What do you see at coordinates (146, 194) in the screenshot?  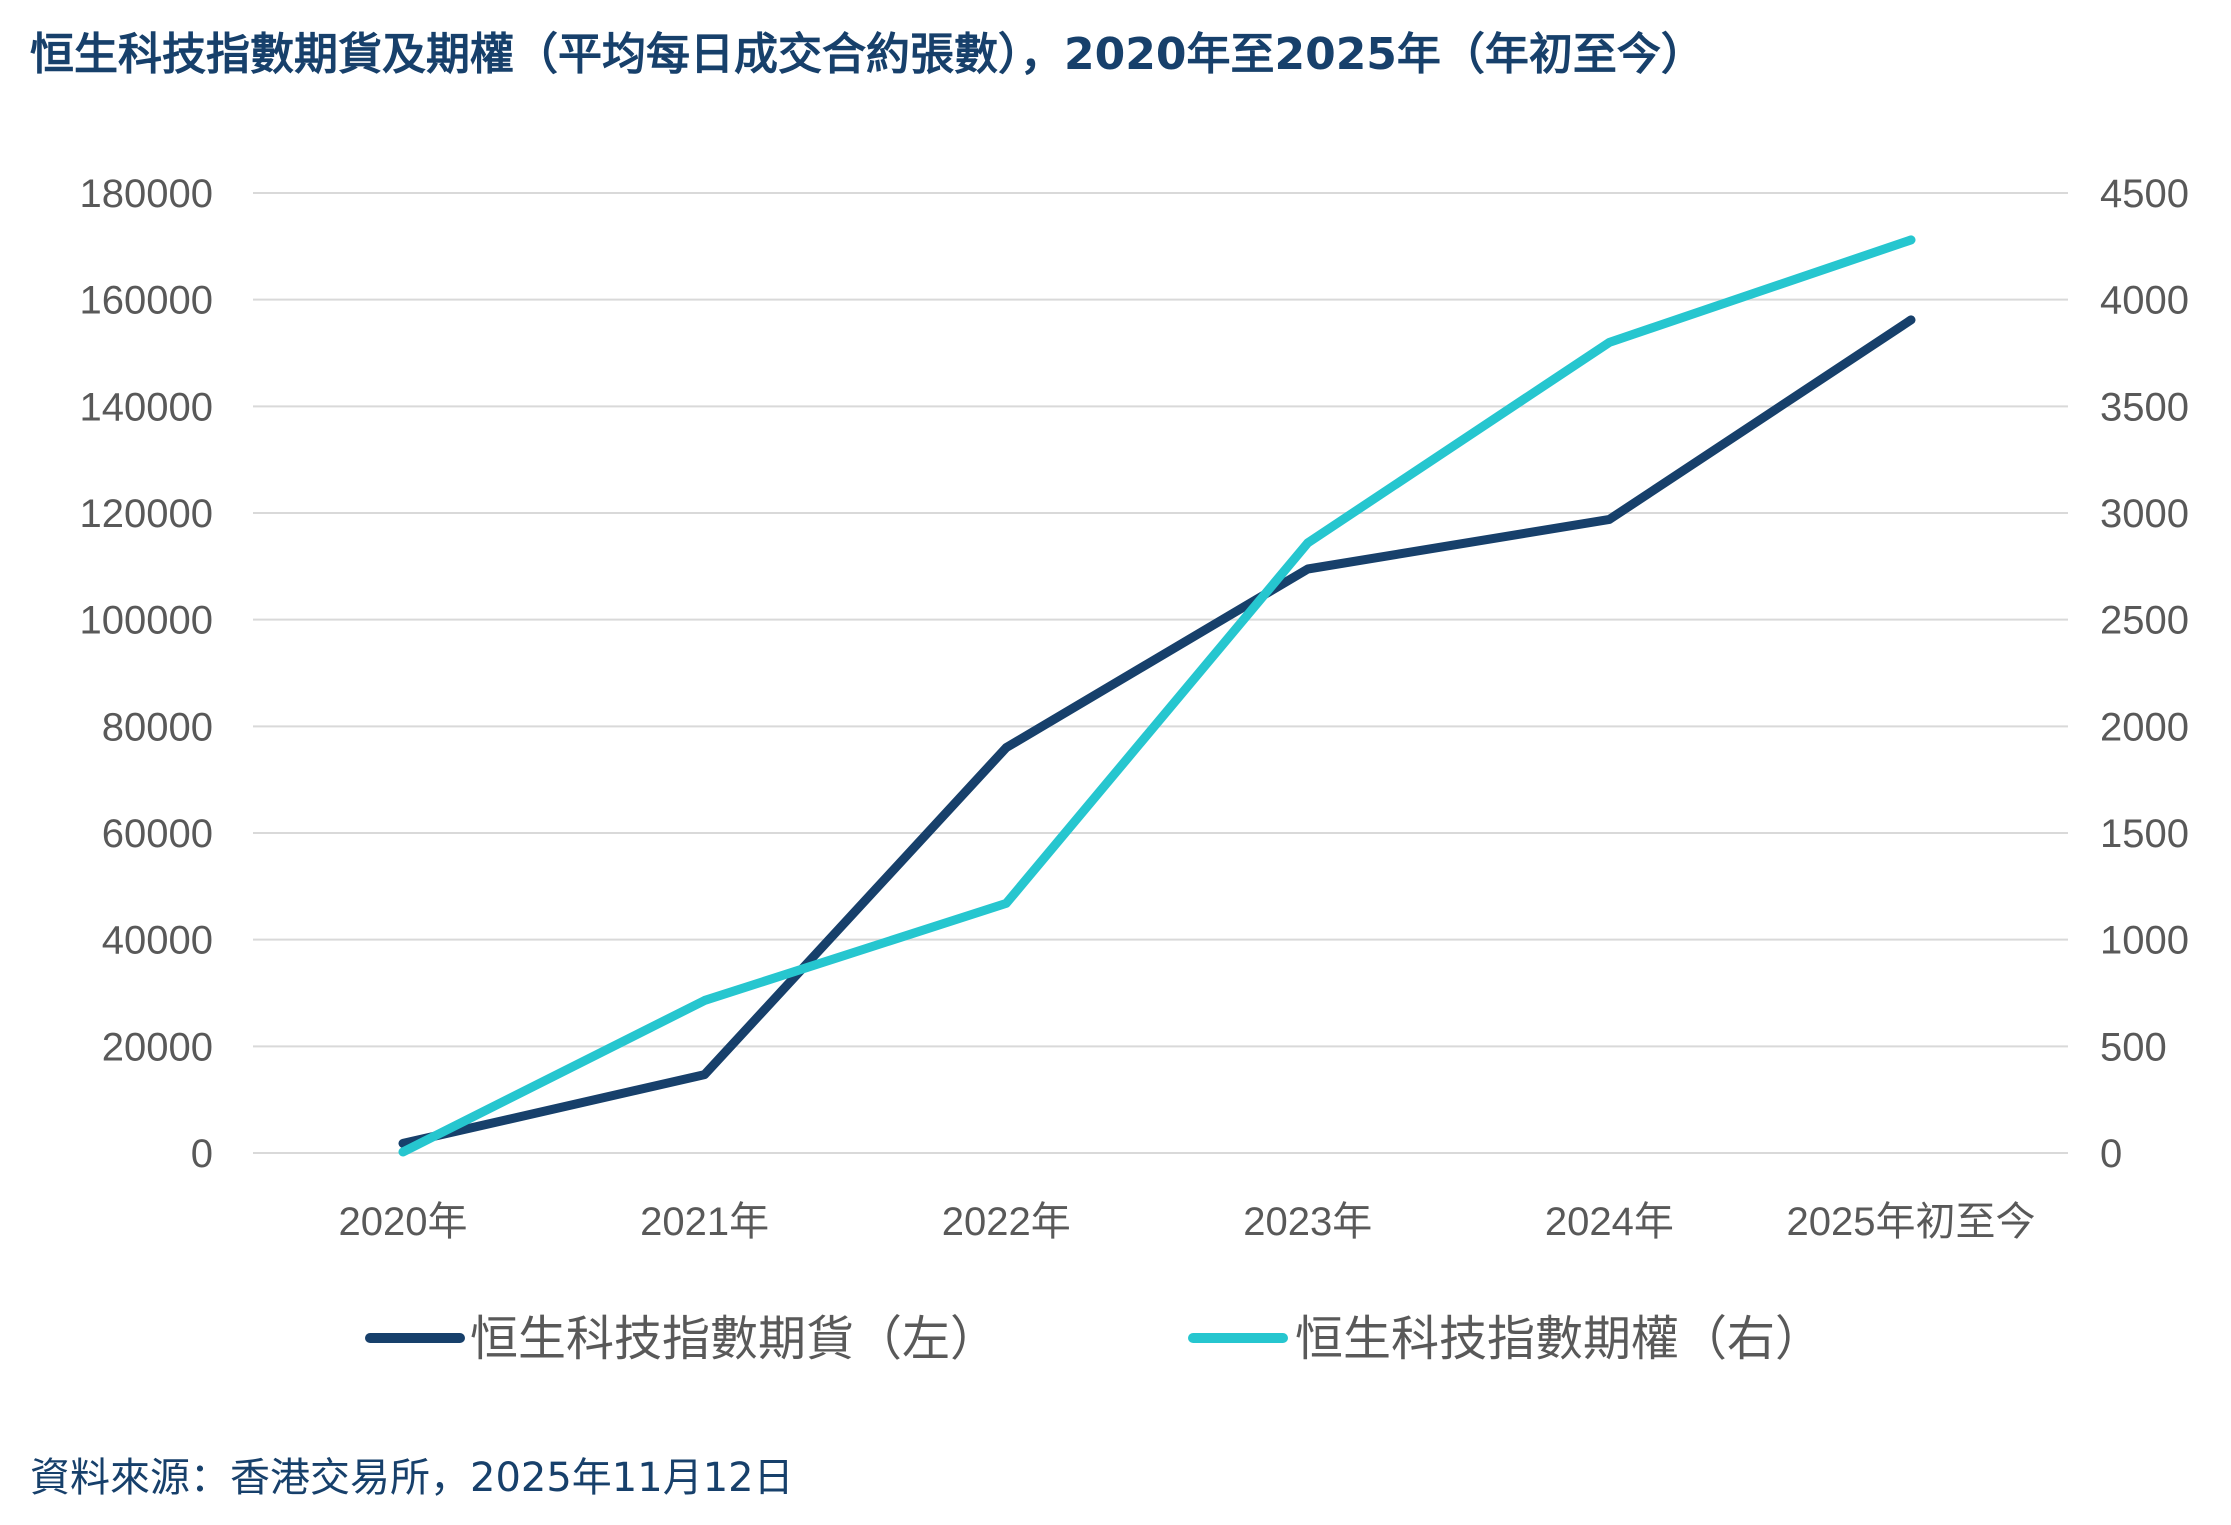 I see `left-tick-label: 180000` at bounding box center [146, 194].